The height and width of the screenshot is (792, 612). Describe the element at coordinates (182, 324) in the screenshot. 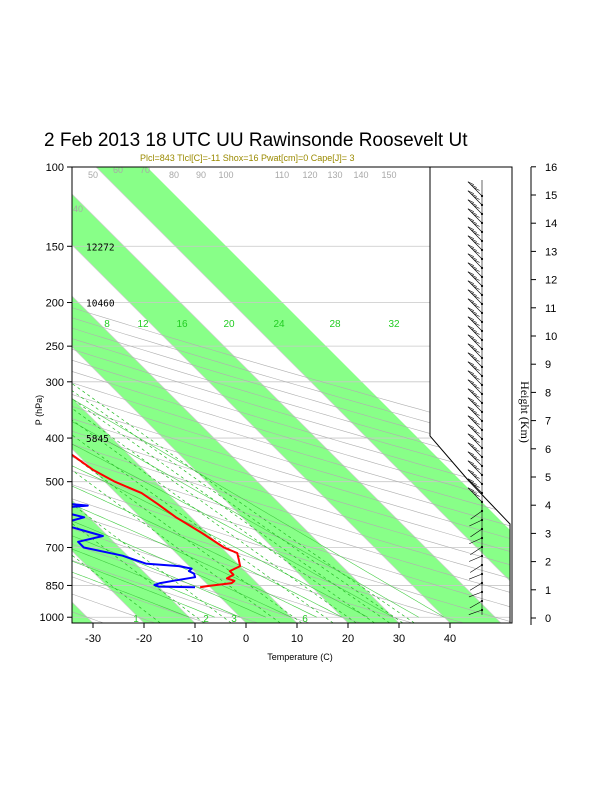

I see `mixing-ratio-label: 16` at that location.